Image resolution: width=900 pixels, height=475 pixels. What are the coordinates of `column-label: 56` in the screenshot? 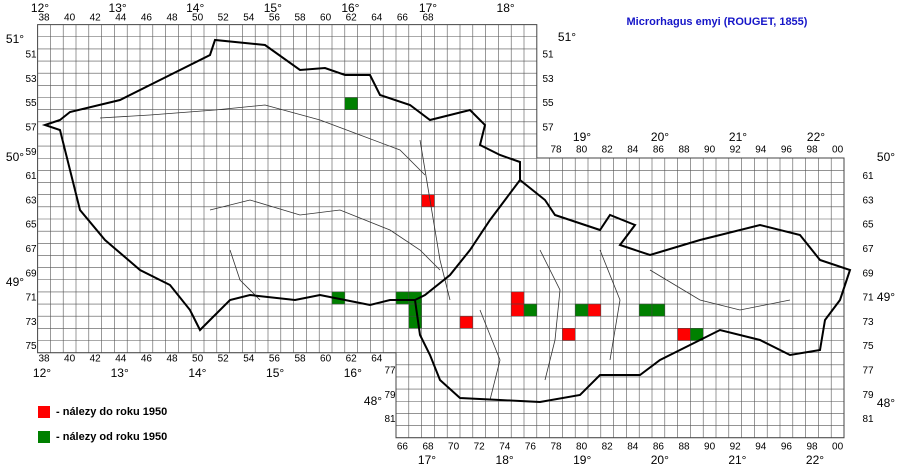 It's located at (275, 359).